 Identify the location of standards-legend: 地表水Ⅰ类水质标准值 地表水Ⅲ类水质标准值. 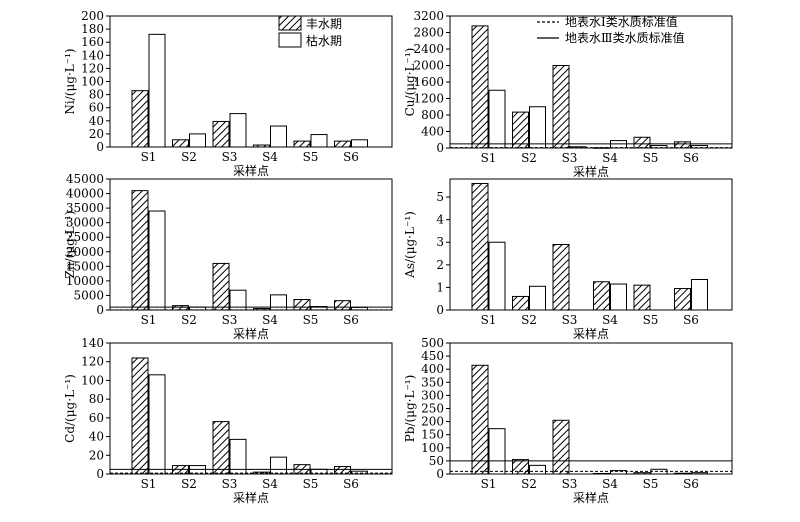
(611, 29).